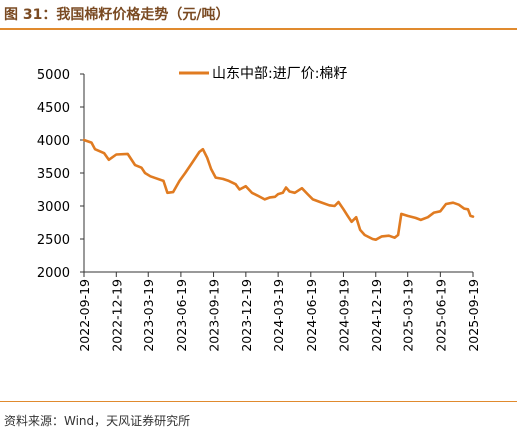 The width and height of the screenshot is (517, 435). What do you see at coordinates (53, 273) in the screenshot?
I see `y-tick-label: 2000` at bounding box center [53, 273].